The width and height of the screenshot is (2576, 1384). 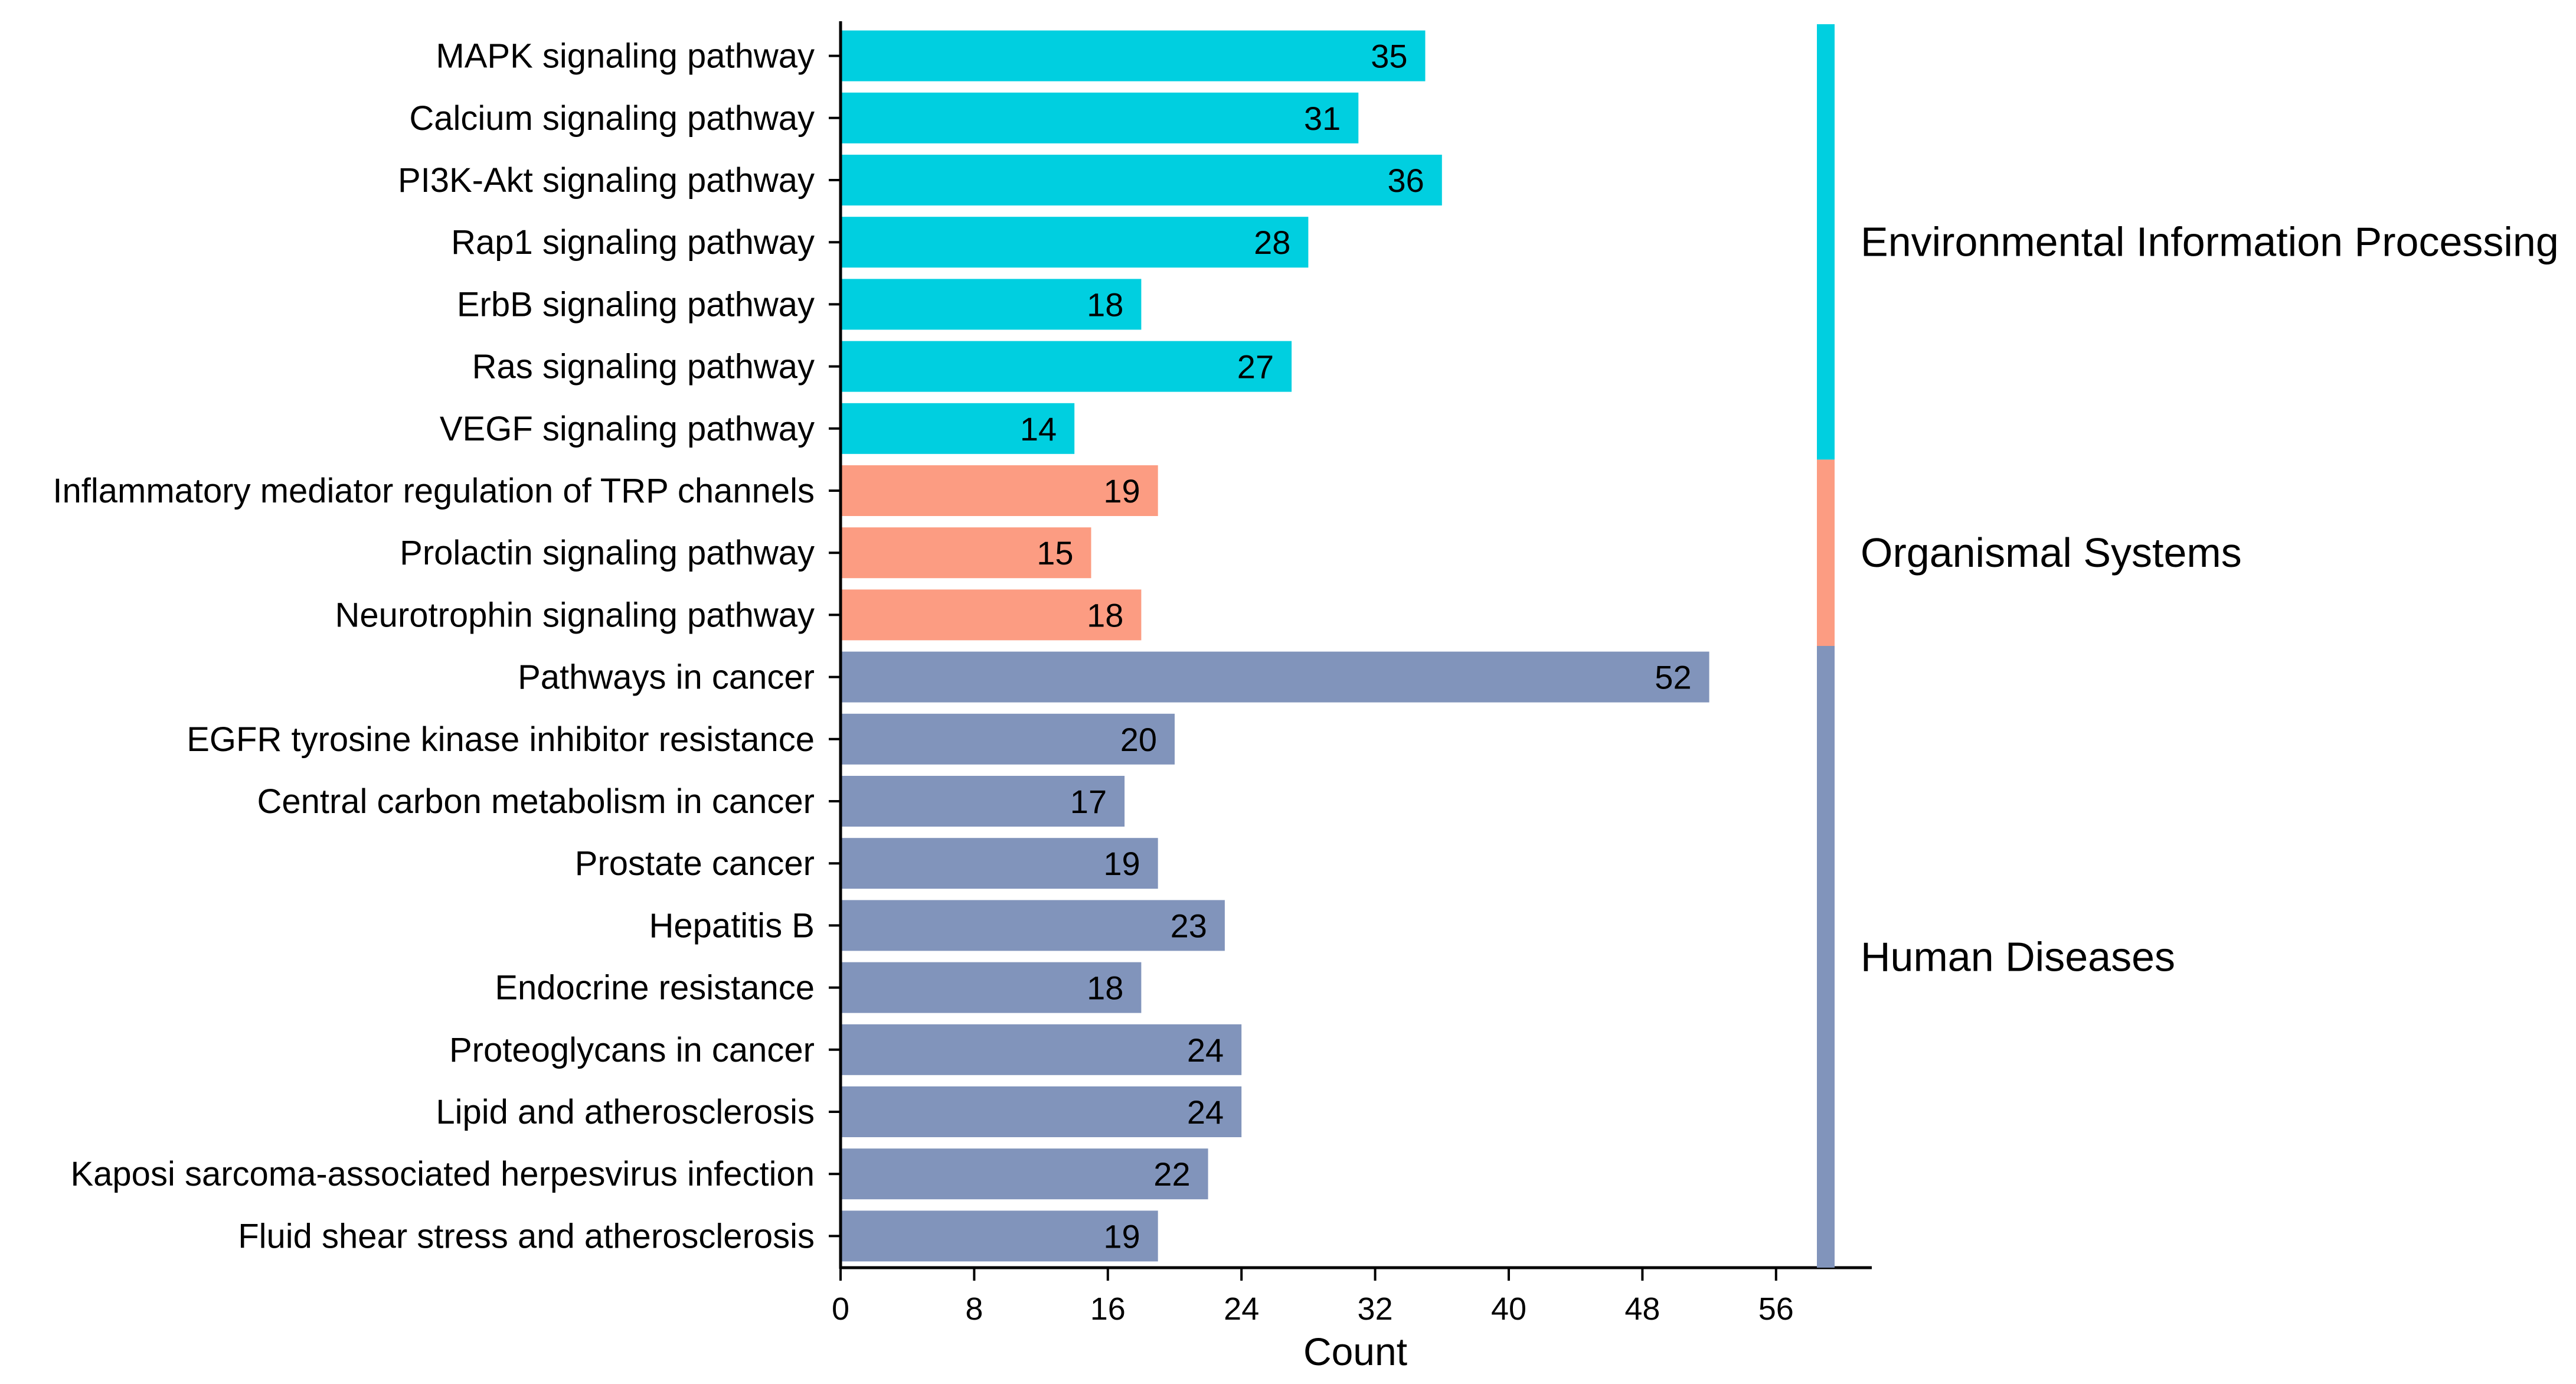 What do you see at coordinates (625, 1112) in the screenshot?
I see `category-label: Lipid and atherosclerosis` at bounding box center [625, 1112].